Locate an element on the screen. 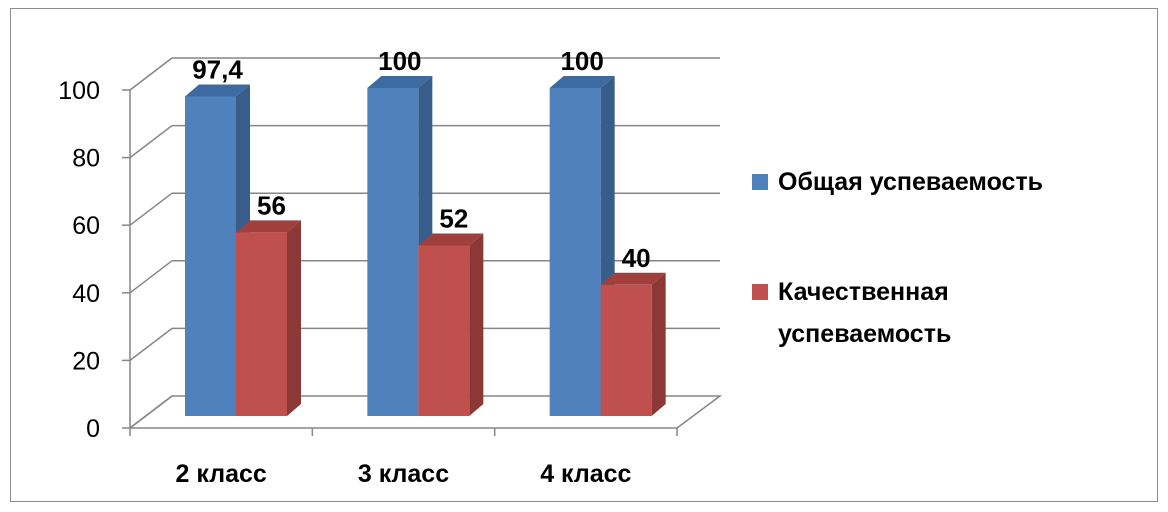 This screenshot has height=512, width=1168. legend-label: Качественная is located at coordinates (863, 292).